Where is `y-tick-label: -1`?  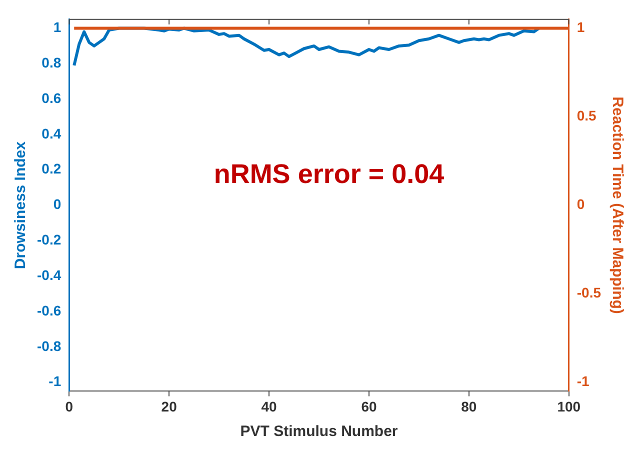 y-tick-label: -1 is located at coordinates (55, 381).